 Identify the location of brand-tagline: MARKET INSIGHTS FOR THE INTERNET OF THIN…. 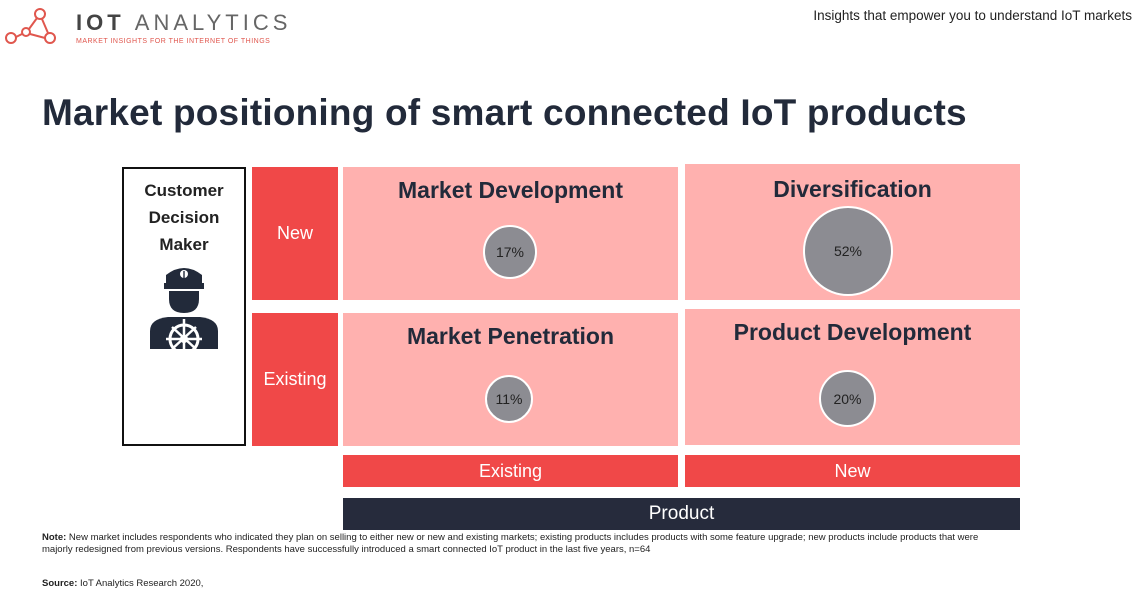
(173, 41).